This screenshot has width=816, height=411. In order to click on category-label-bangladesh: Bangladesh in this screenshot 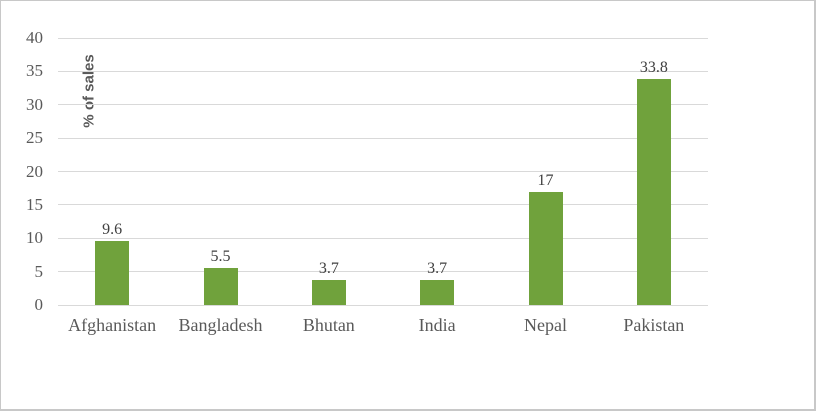, I will do `click(220, 325)`.